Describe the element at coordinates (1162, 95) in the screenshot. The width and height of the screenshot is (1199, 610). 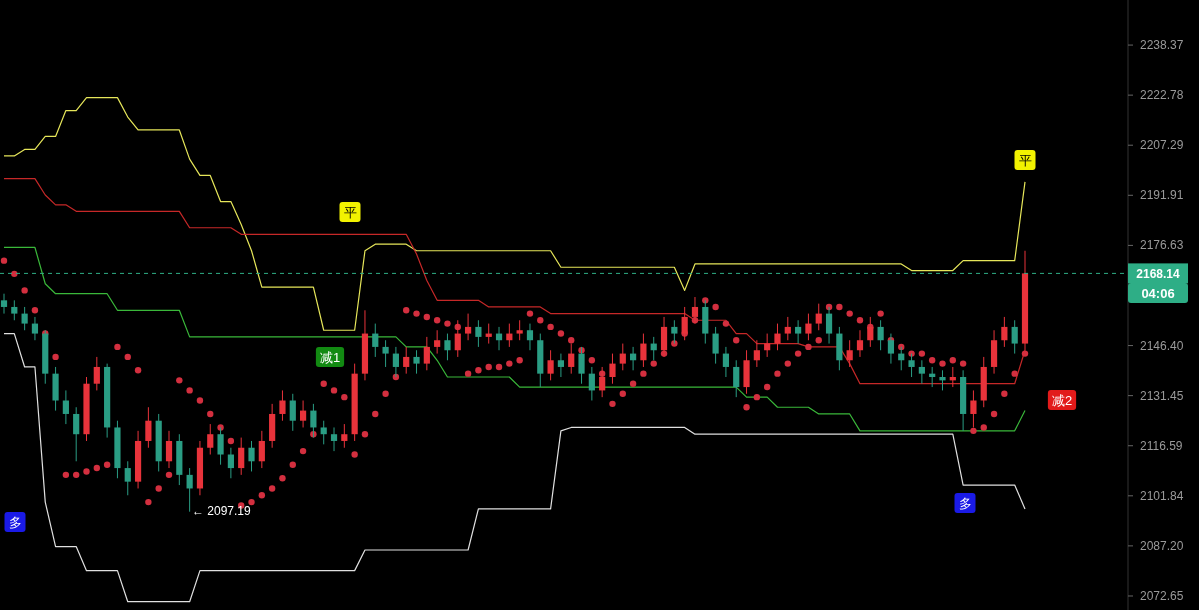
I see `y-tick-label: 2222.78` at that location.